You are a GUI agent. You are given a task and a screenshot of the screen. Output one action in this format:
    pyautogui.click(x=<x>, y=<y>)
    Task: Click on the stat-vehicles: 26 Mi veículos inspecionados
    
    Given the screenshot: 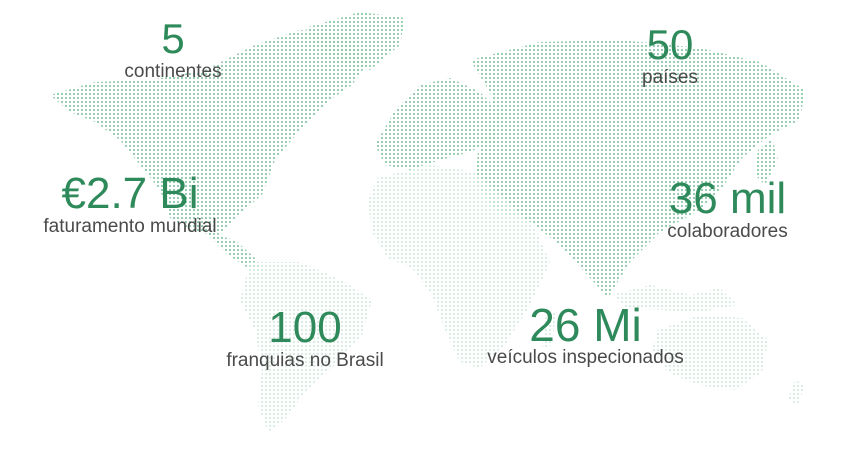 What is the action you would take?
    pyautogui.click(x=585, y=334)
    